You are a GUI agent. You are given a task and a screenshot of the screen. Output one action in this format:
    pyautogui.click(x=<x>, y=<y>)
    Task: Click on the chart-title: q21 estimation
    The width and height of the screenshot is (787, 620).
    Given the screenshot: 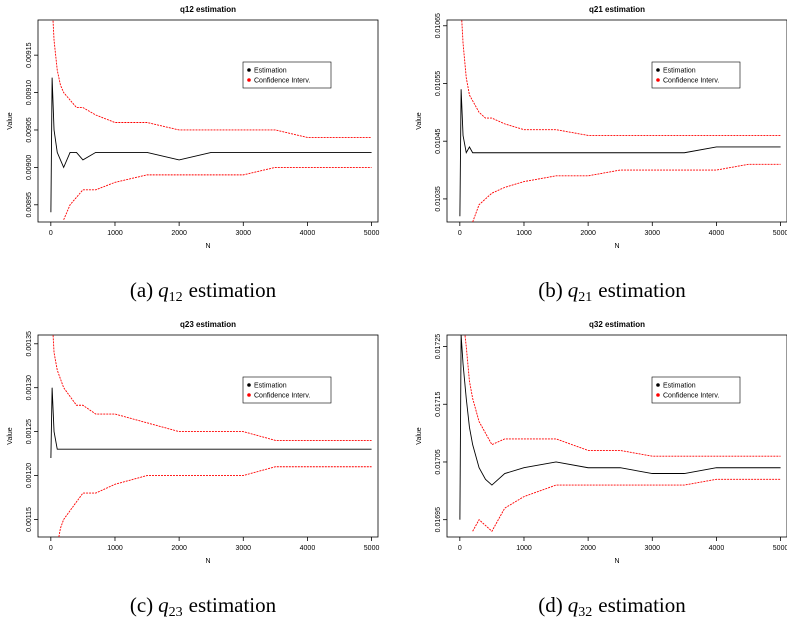 What is the action you would take?
    pyautogui.click(x=617, y=9)
    